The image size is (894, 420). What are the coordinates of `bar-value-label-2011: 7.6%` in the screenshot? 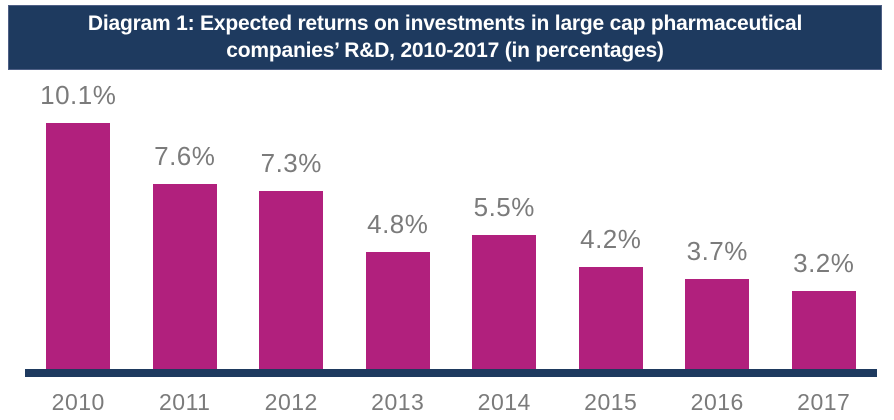 It's located at (185, 156).